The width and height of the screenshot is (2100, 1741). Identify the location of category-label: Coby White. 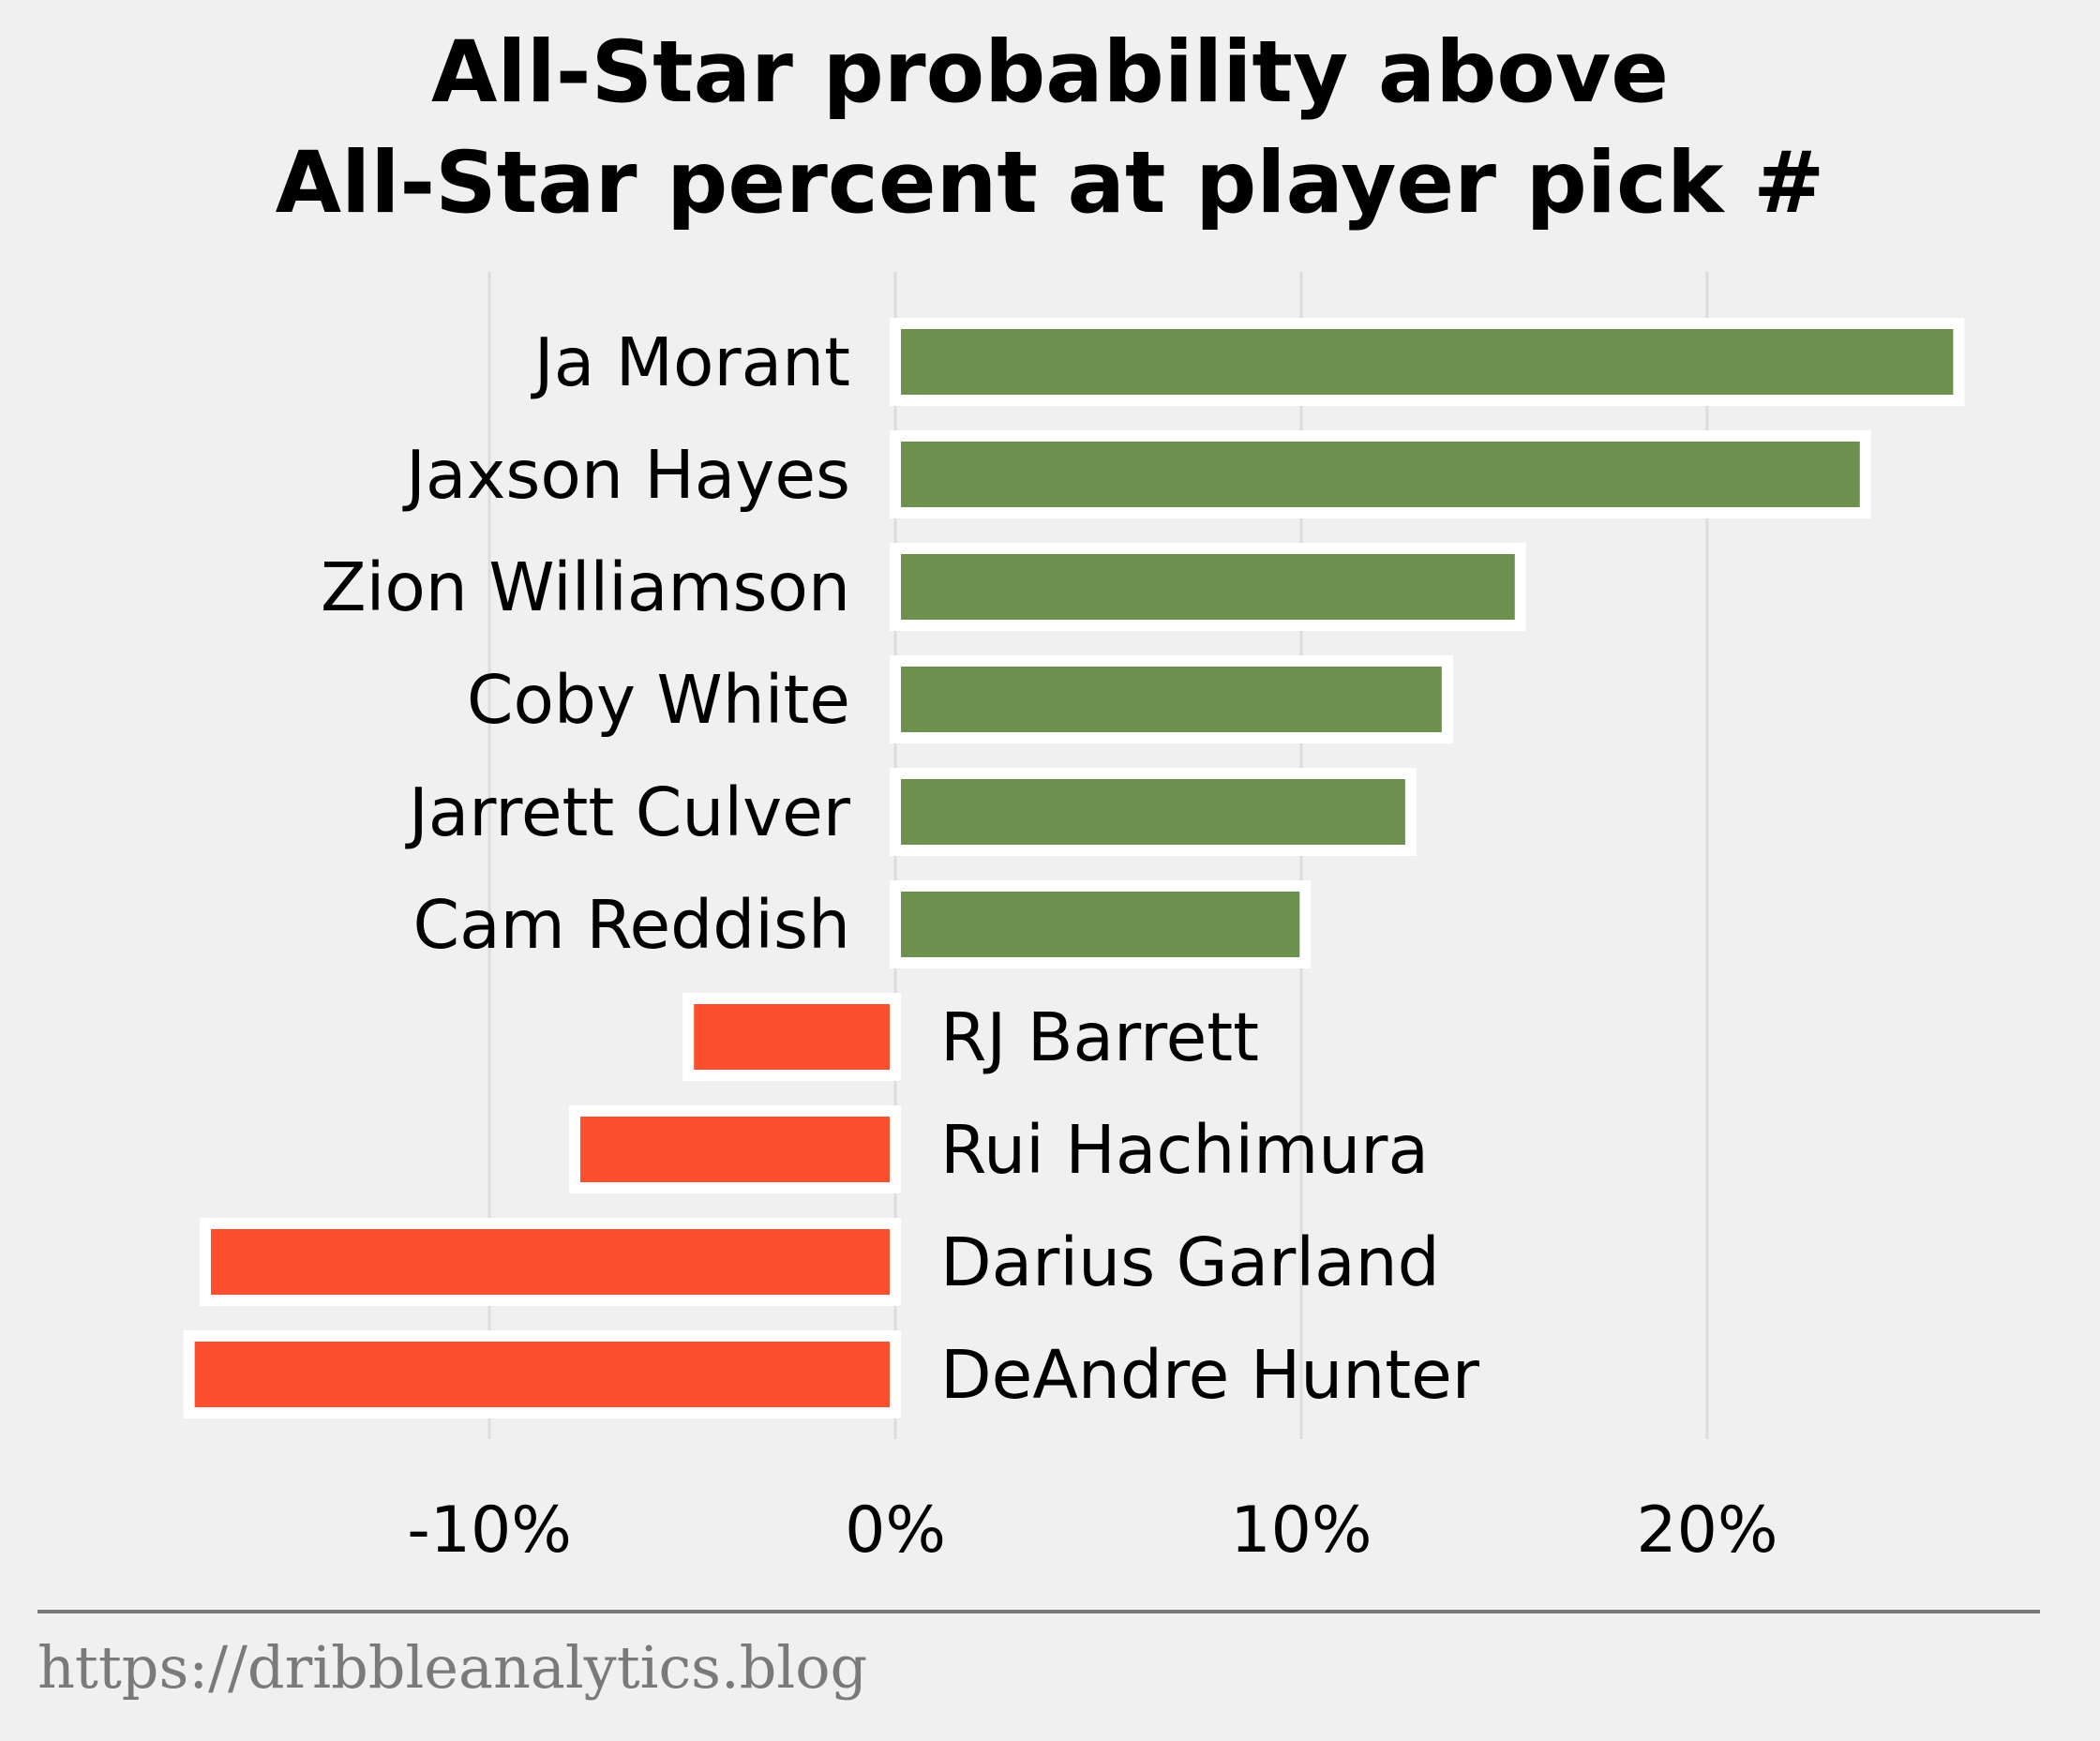
(658, 700).